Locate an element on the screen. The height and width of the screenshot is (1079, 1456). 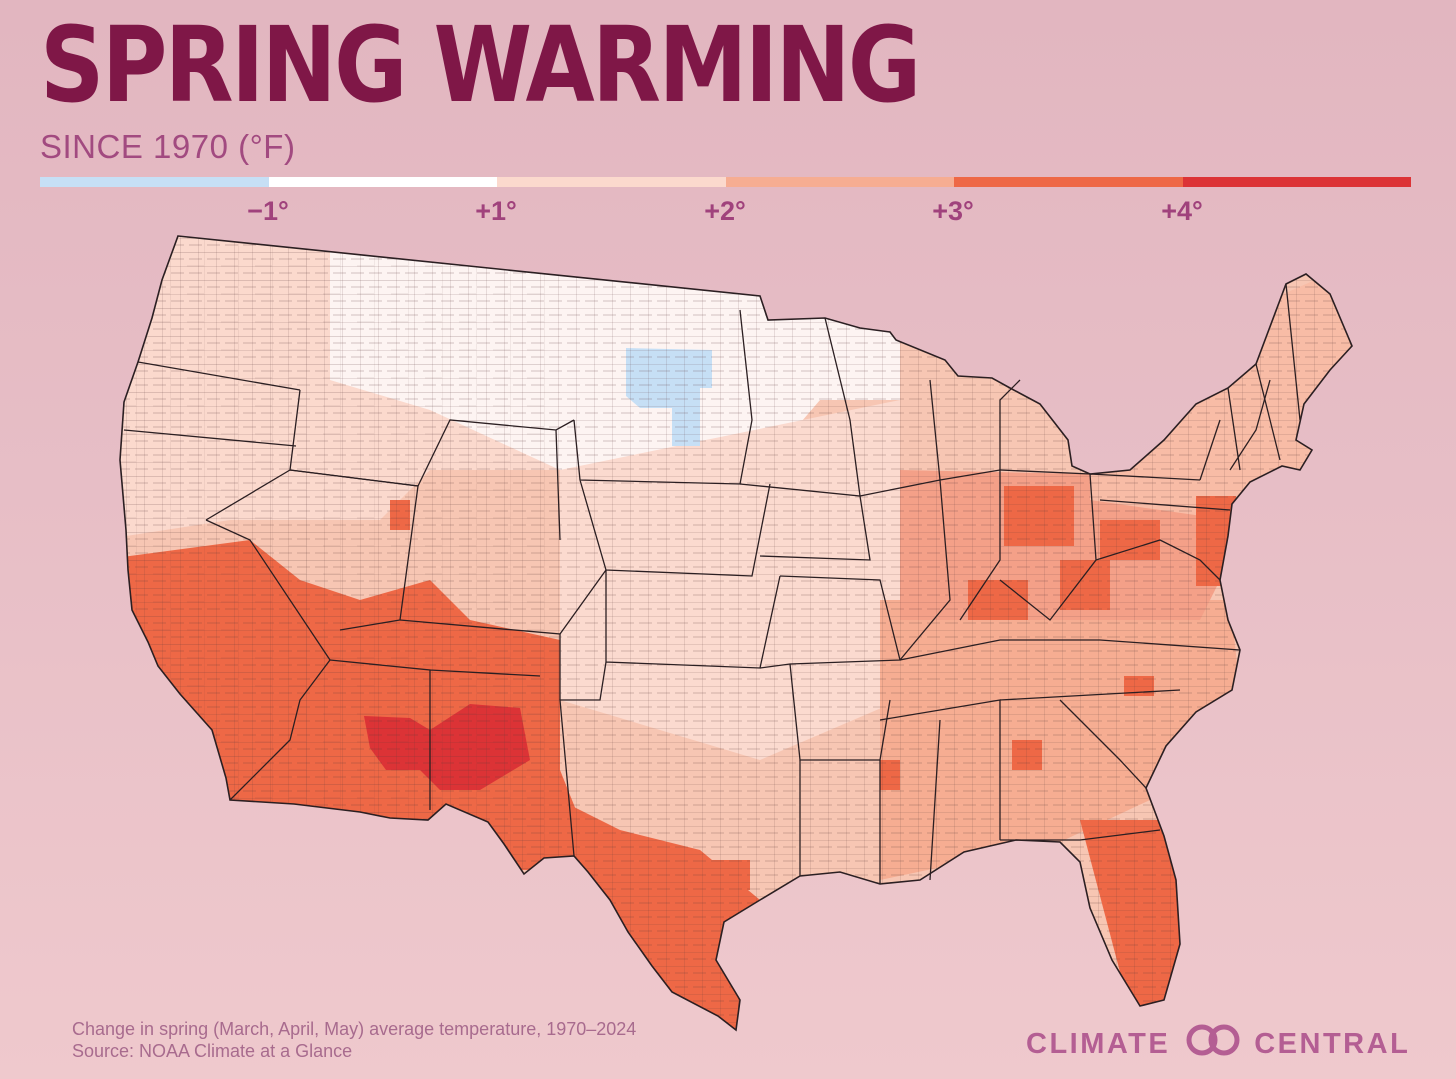
footnote-source: Source: NOAA Climate at a Glance is located at coordinates (212, 1051).